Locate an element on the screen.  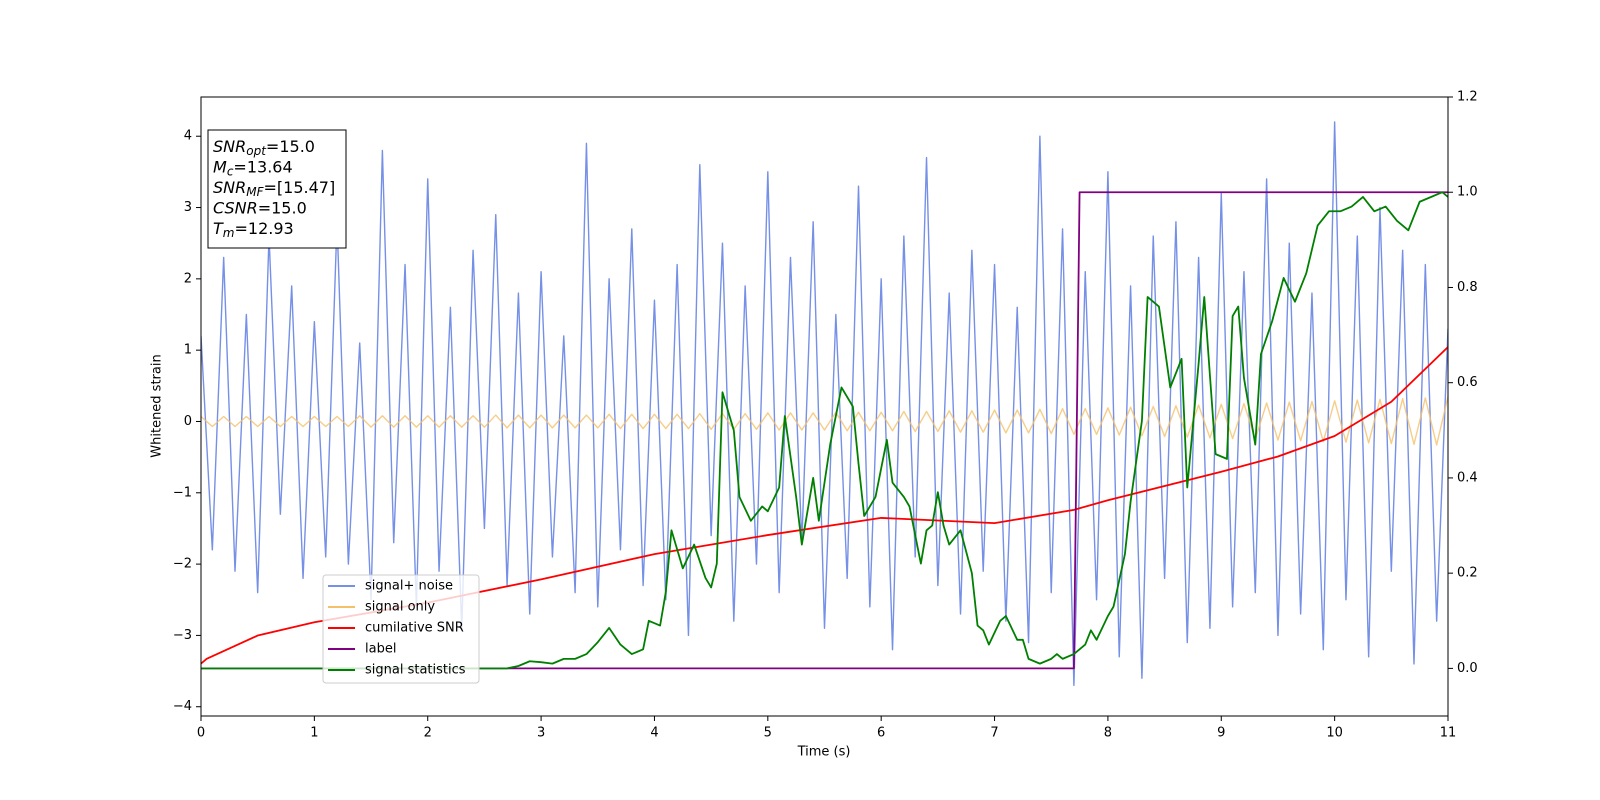
annotation: SNRMF=[15.47] is located at coordinates (274, 188).